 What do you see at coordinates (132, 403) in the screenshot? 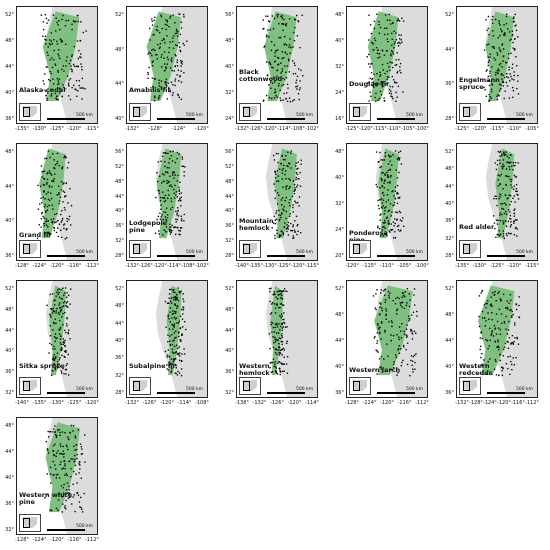
I see `longitude-tick: -132°` at bounding box center [132, 403].